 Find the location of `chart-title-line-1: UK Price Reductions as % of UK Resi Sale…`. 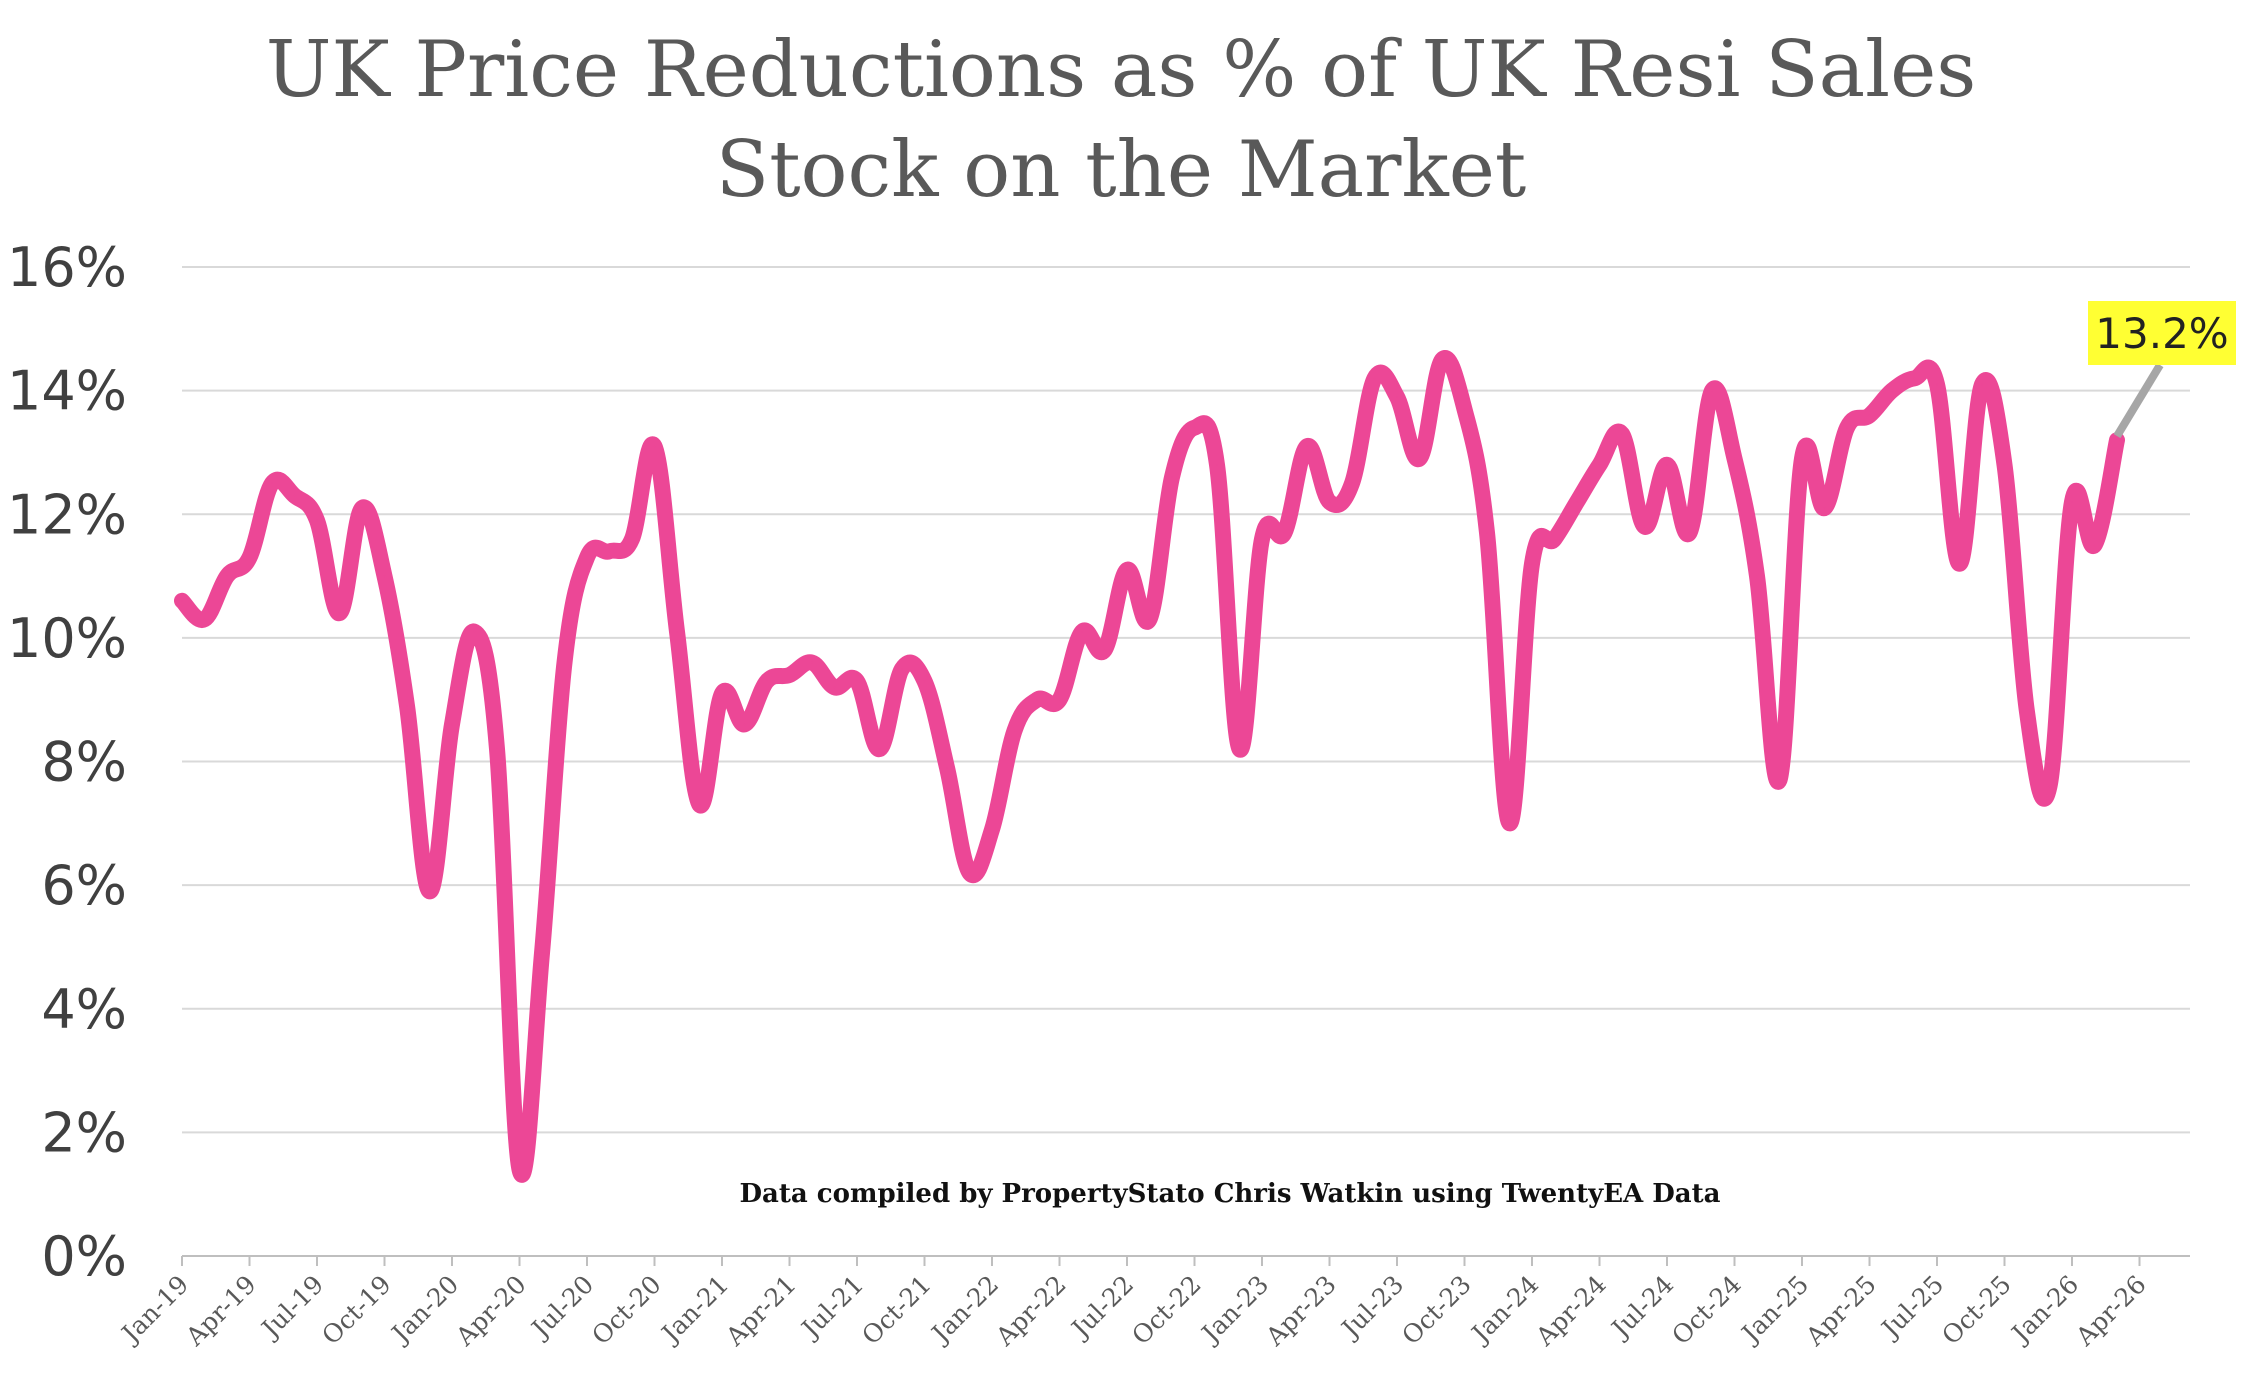

chart-title-line-1: UK Price Reductions as % of UK Resi Sale… is located at coordinates (1121, 70).